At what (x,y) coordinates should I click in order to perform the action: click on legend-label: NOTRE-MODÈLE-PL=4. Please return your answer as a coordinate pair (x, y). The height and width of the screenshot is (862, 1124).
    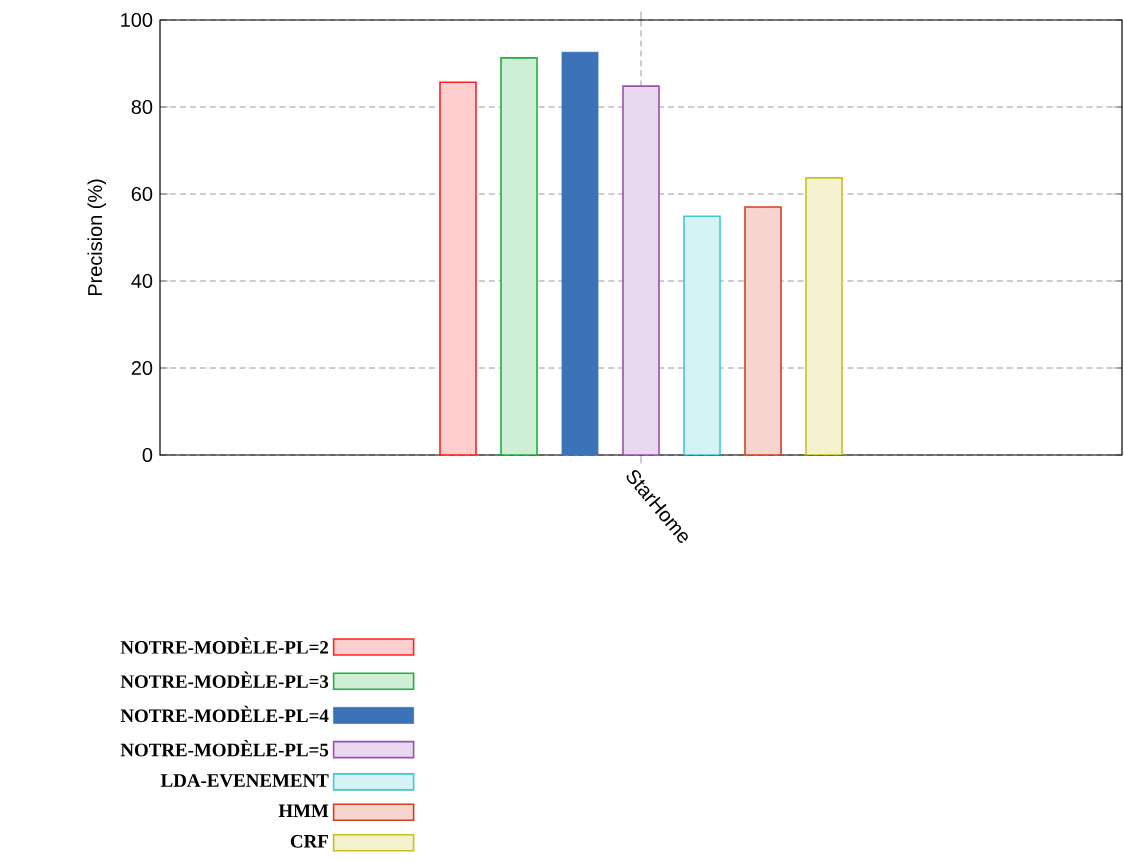
    Looking at the image, I should click on (224, 714).